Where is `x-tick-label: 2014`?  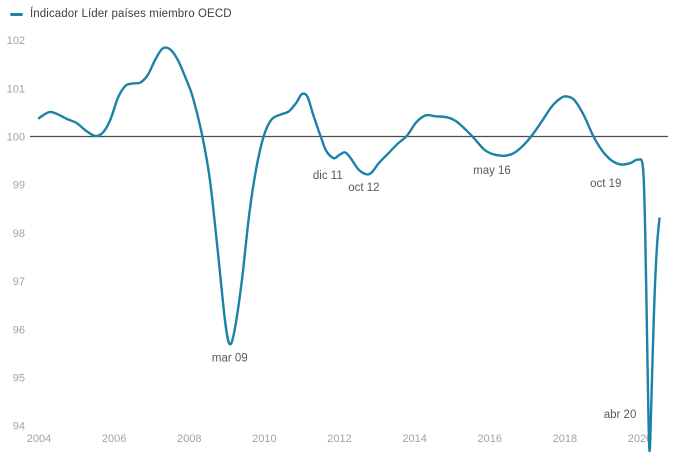 x-tick-label: 2014 is located at coordinates (414, 439).